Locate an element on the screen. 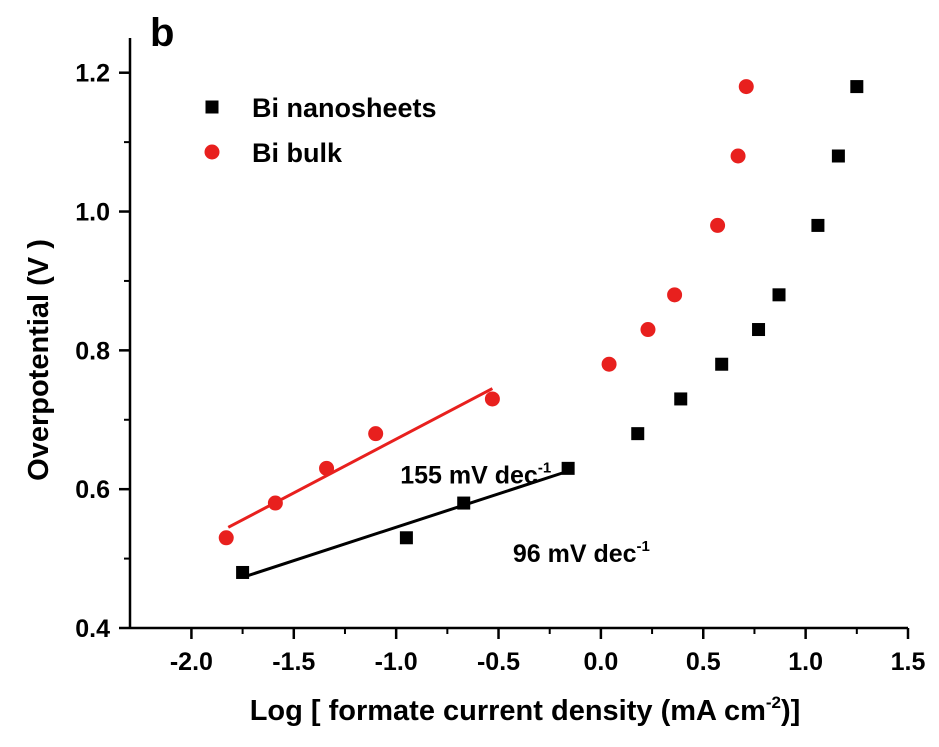 The height and width of the screenshot is (747, 939). x-tick-label: -2.0 is located at coordinates (191, 662).